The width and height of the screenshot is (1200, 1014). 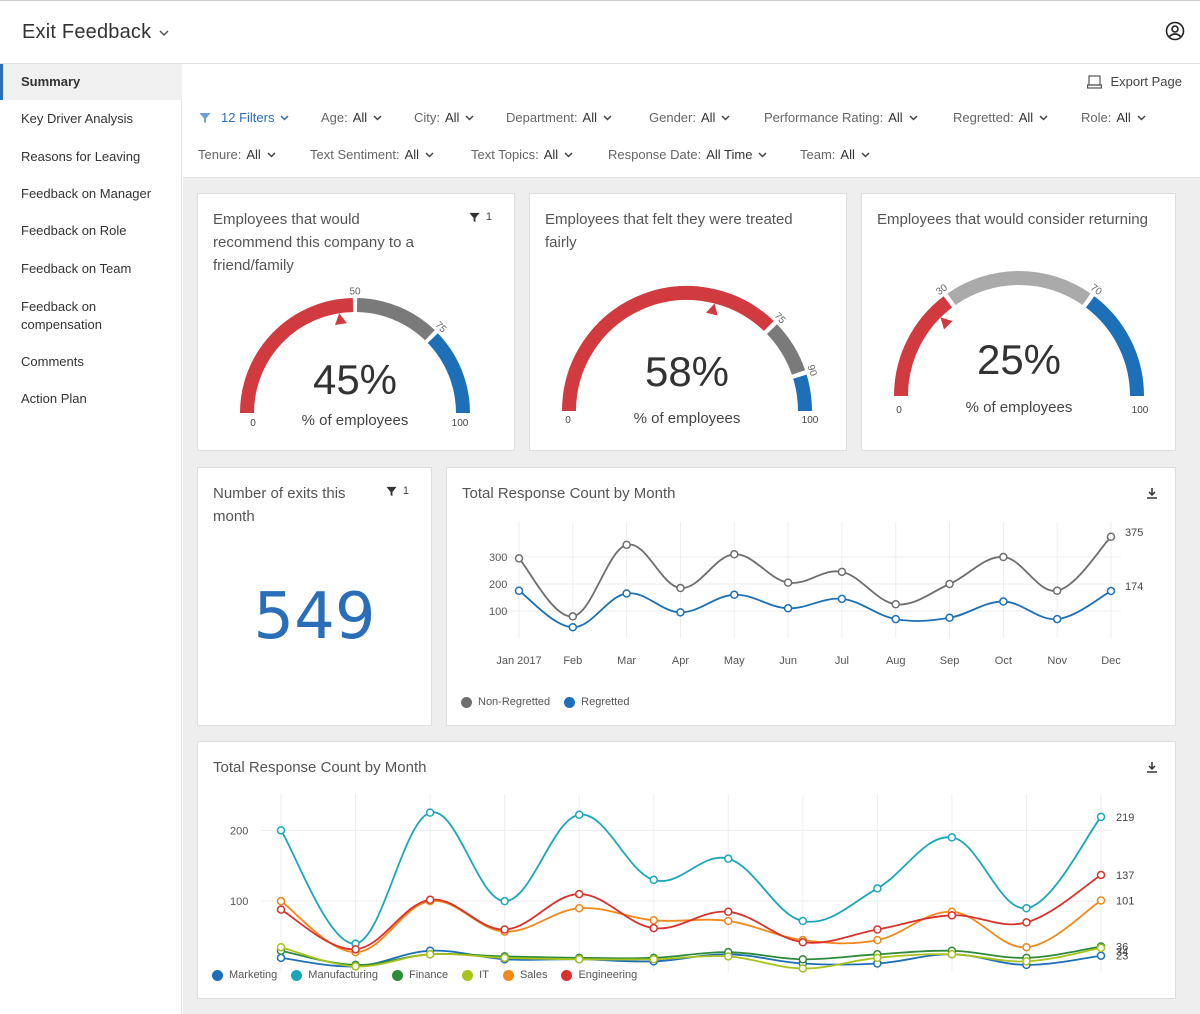 What do you see at coordinates (52, 361) in the screenshot?
I see `sidebar-item-comments: Comments` at bounding box center [52, 361].